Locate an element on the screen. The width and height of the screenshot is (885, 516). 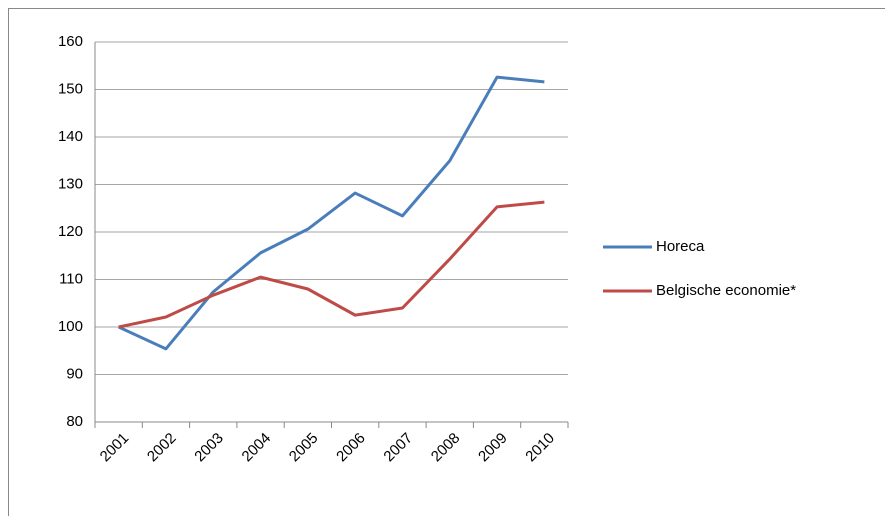
x-tick-label: 2001 is located at coordinates (115, 448).